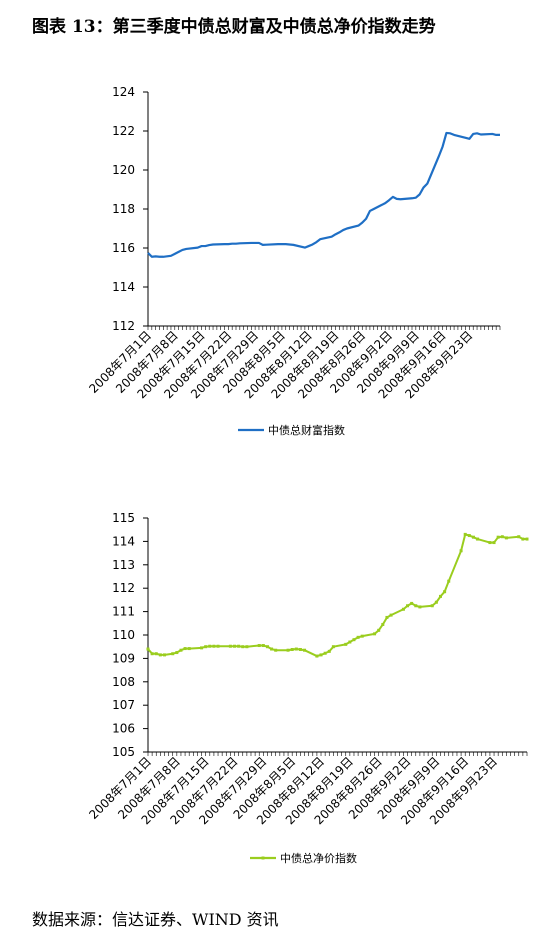 The height and width of the screenshot is (945, 556). I want to click on y-tick-label: 120, so click(123, 170).